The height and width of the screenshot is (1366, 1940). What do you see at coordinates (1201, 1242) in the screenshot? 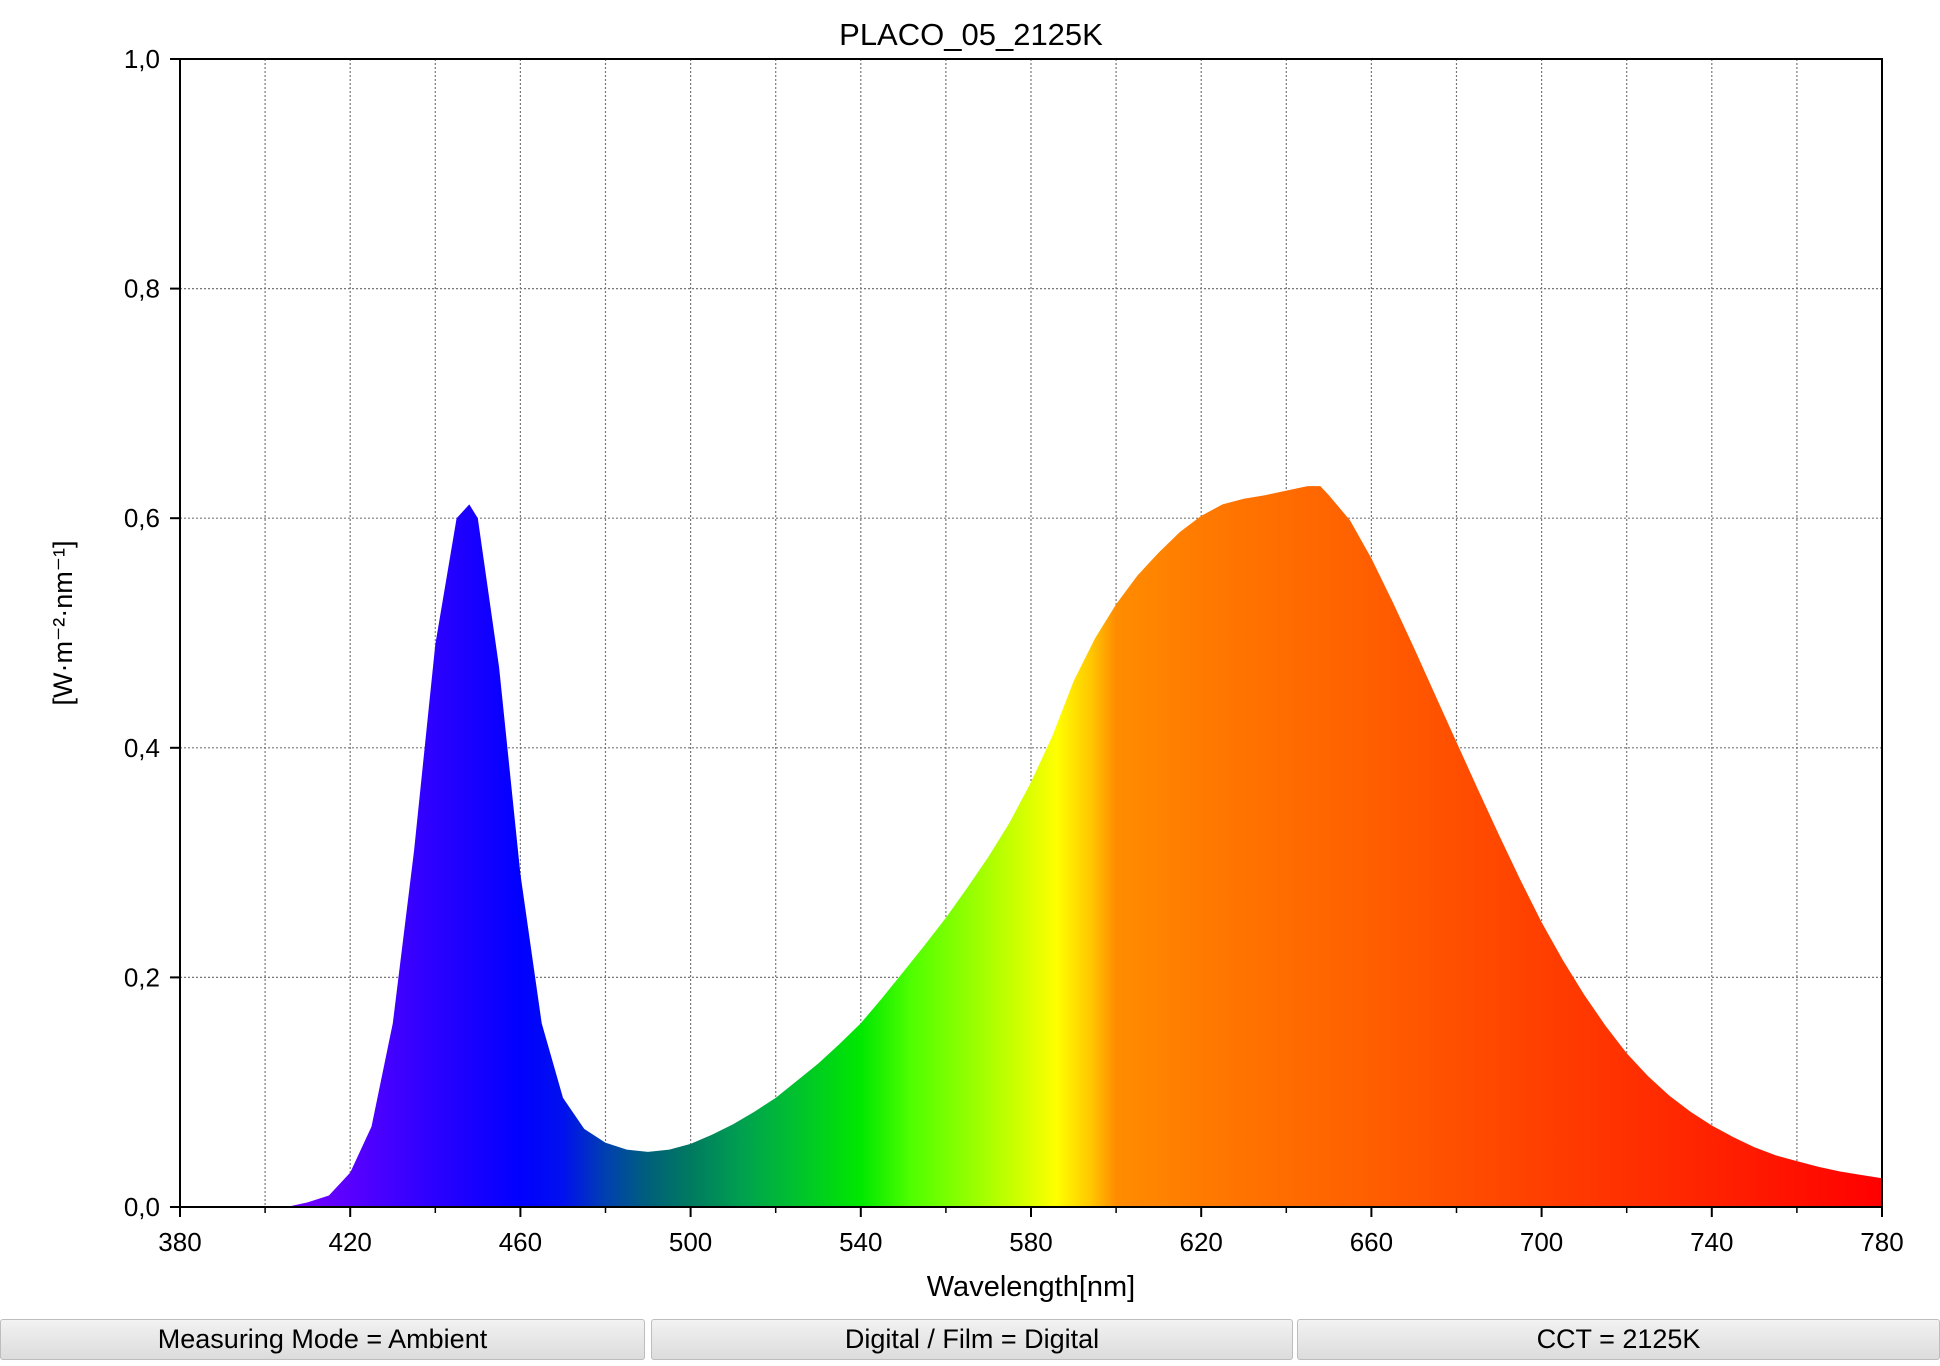
I see `x-tick-label: 620` at bounding box center [1201, 1242].